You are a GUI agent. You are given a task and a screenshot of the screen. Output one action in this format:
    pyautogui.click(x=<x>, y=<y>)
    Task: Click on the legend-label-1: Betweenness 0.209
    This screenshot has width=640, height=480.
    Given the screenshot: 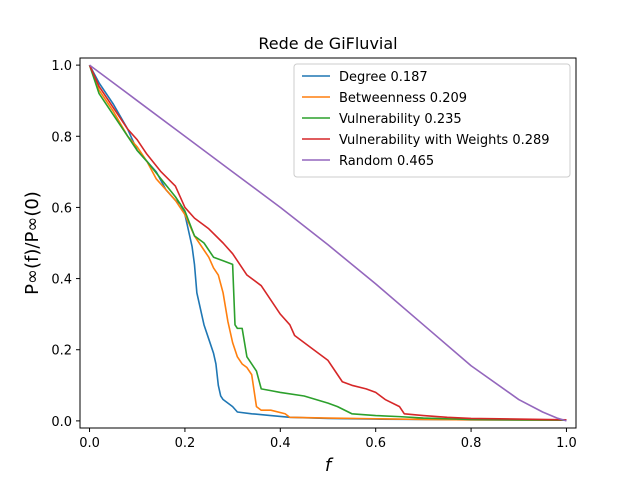 What is the action you would take?
    pyautogui.click(x=403, y=98)
    